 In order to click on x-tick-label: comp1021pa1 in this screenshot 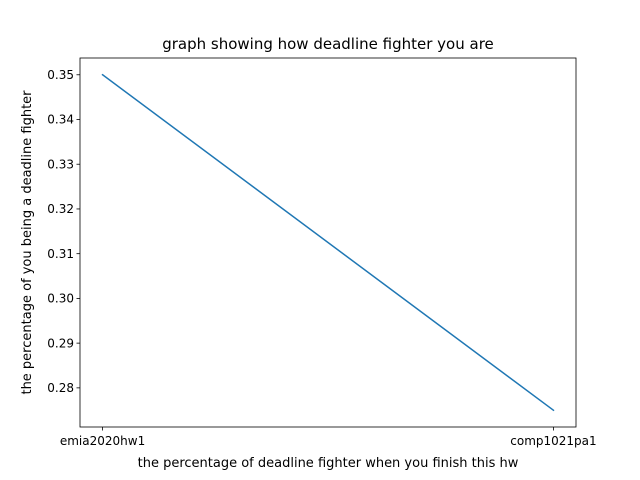, I will do `click(553, 441)`.